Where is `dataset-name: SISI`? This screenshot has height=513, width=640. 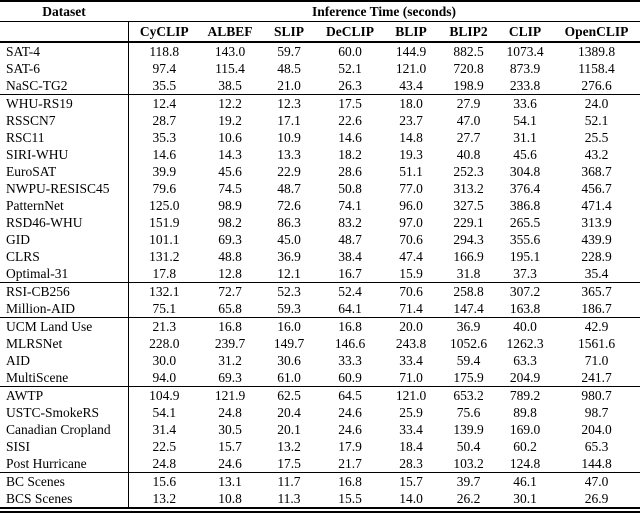 dataset-name: SISI is located at coordinates (64, 446).